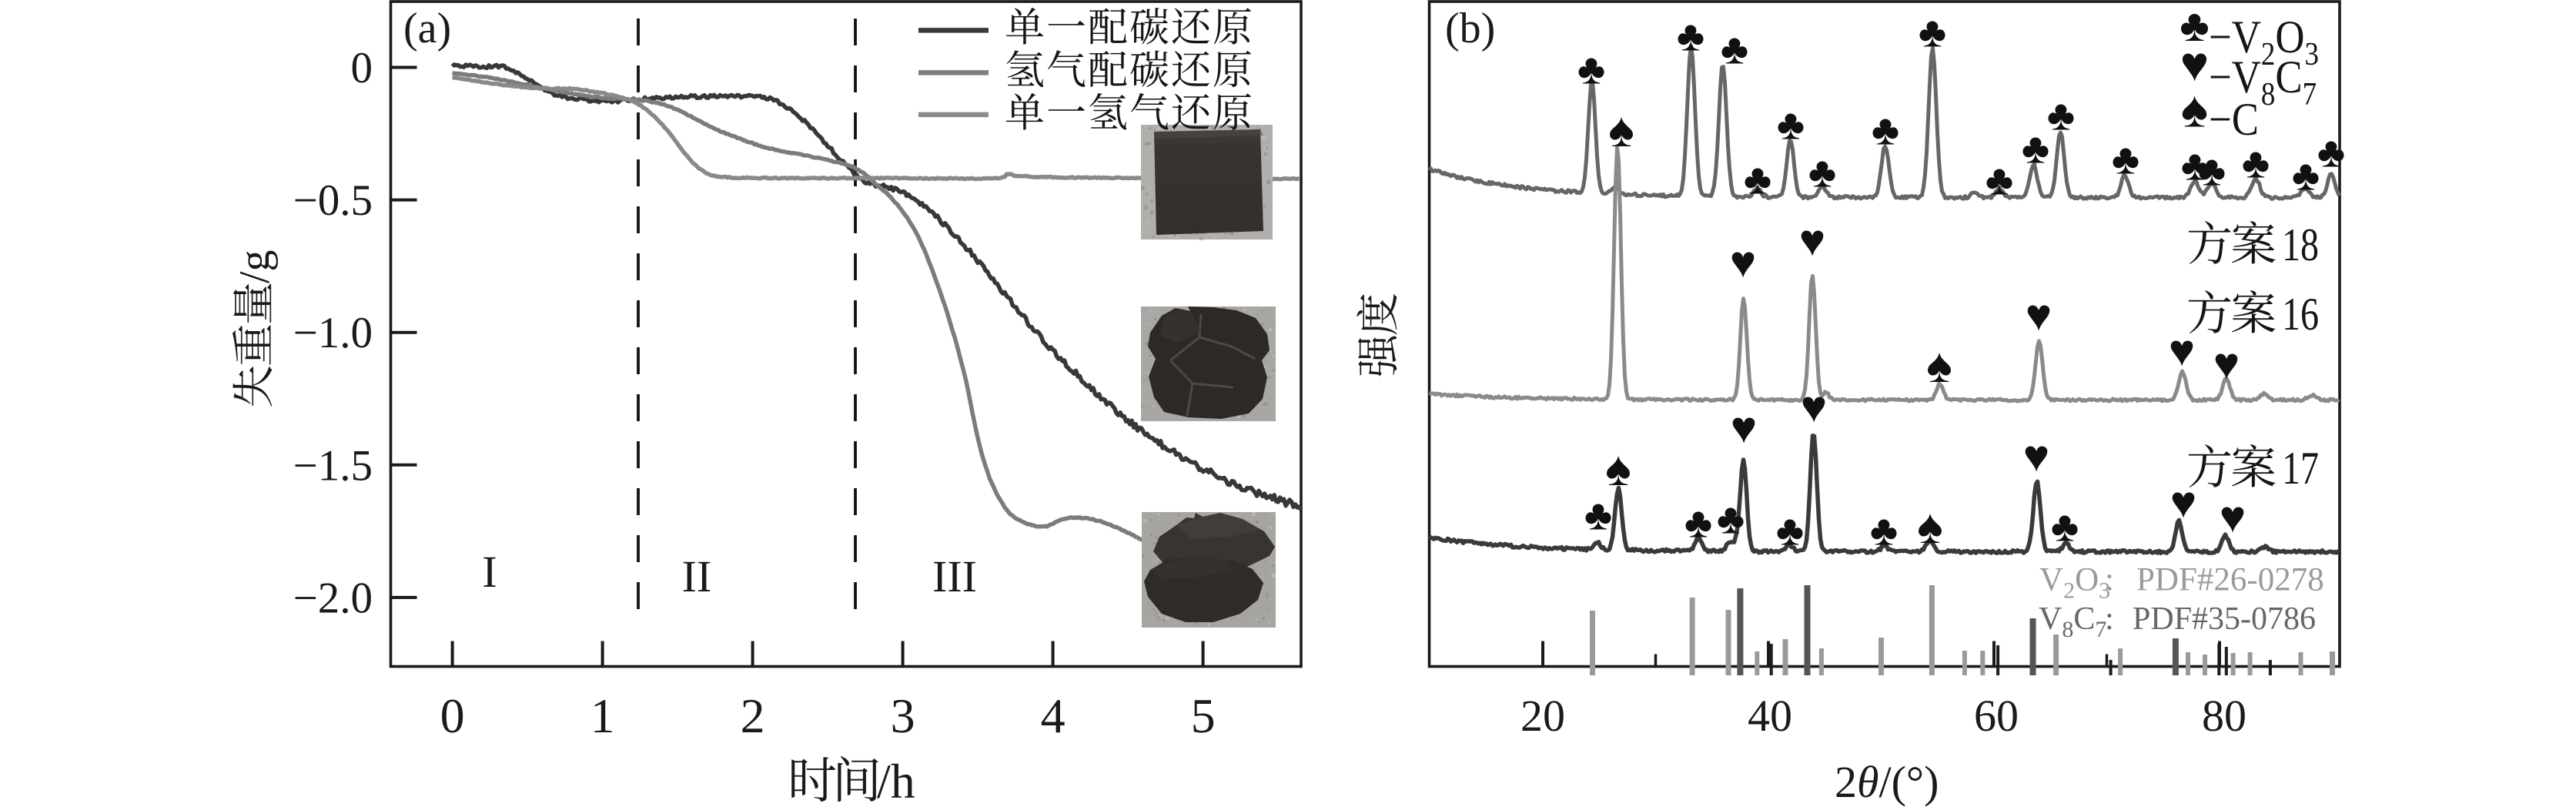  What do you see at coordinates (427, 29) in the screenshot?
I see `svg-text: (a)` at bounding box center [427, 29].